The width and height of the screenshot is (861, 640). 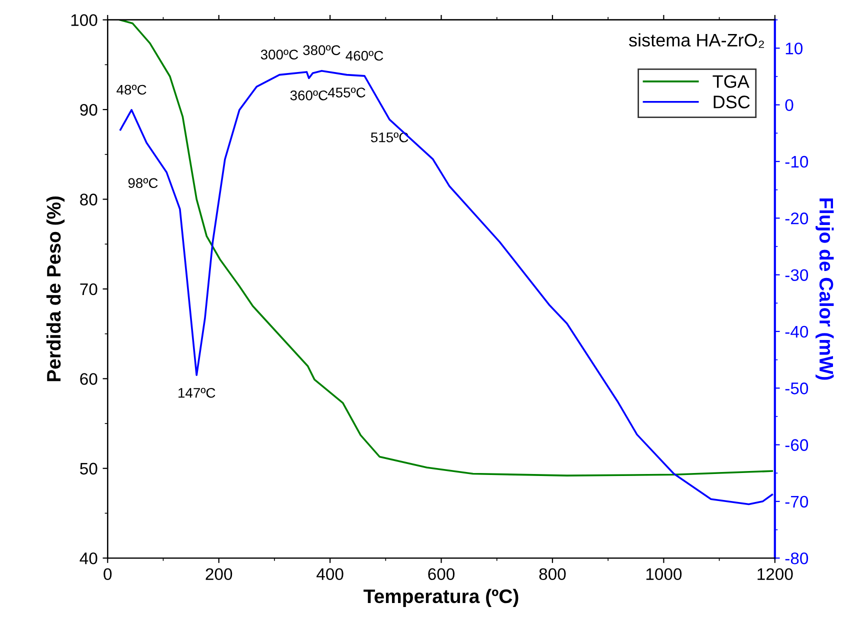 I want to click on y2-tick-label: 10, so click(x=794, y=48).